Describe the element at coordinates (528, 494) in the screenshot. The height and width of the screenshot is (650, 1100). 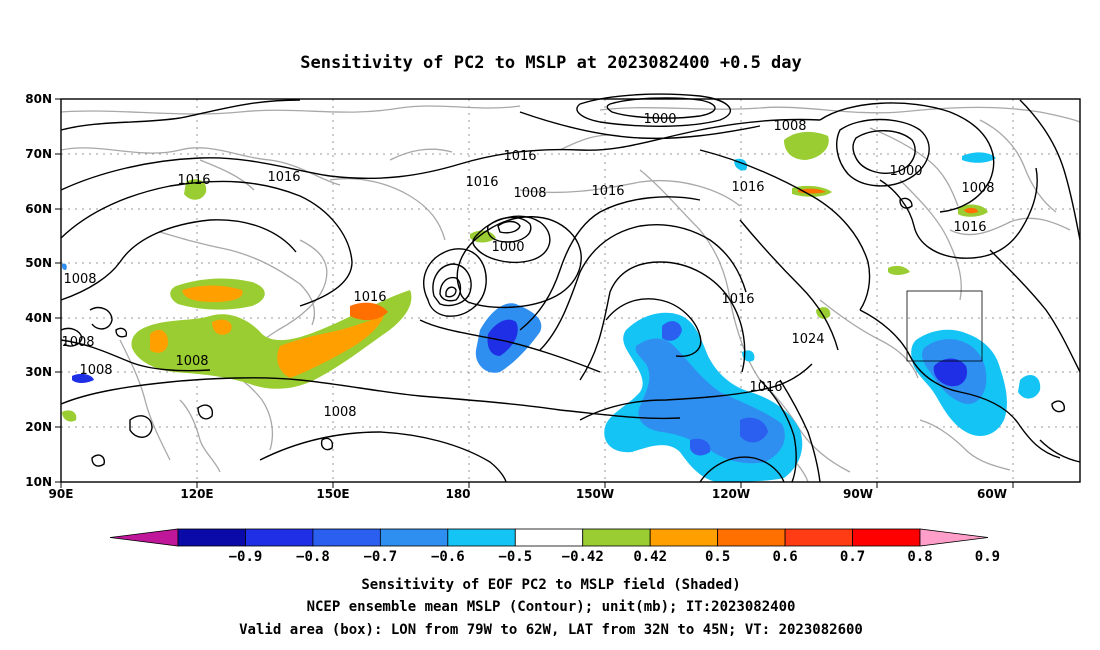
I see `longitude-labels: 90E 120E 150E 180 150W 120W 90W 60W` at that location.